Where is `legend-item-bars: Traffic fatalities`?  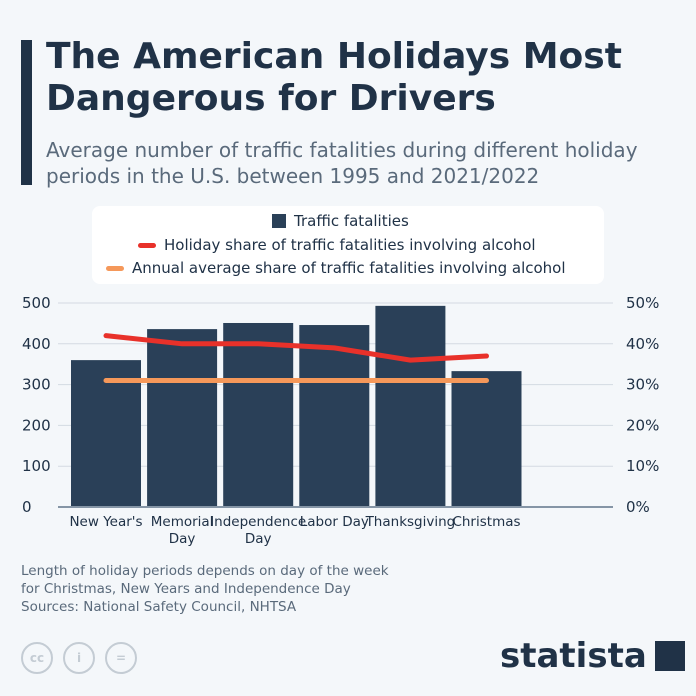
legend-item-bars: Traffic fatalities is located at coordinates (340, 221).